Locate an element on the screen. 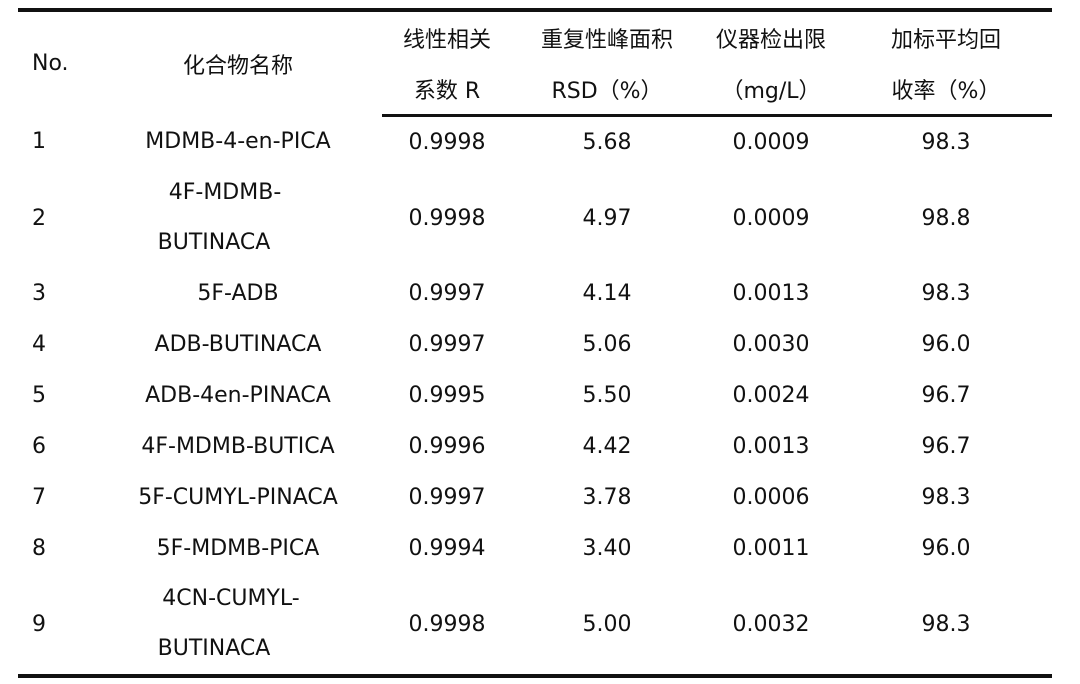 This screenshot has width=1080, height=684. cell-r: 0.9996 is located at coordinates (447, 446).